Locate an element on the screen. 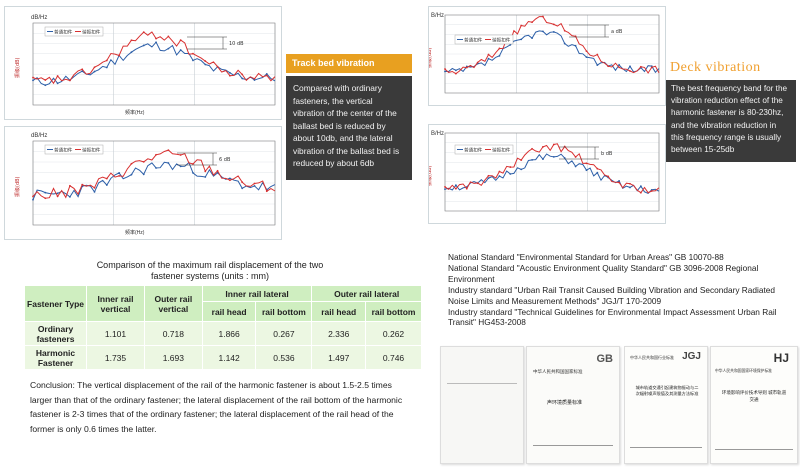 The width and height of the screenshot is (800, 468). legend-label-ordinary: 普通扣件 is located at coordinates (473, 40).